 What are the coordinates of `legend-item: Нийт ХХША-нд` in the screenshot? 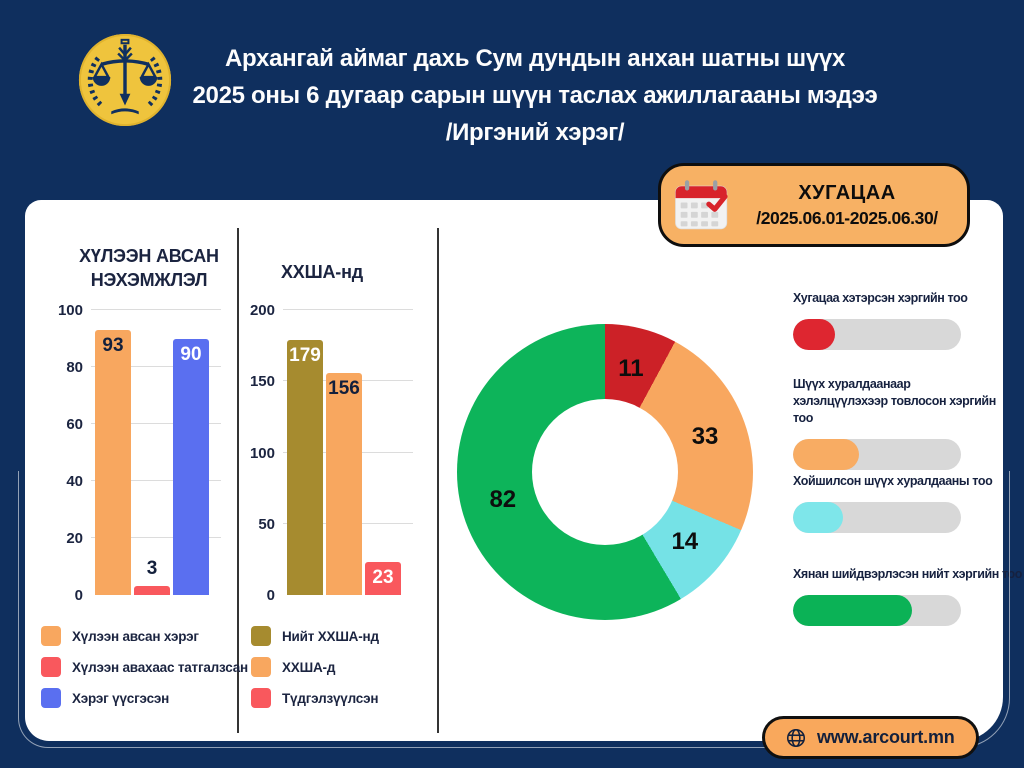 It's located at (341, 636).